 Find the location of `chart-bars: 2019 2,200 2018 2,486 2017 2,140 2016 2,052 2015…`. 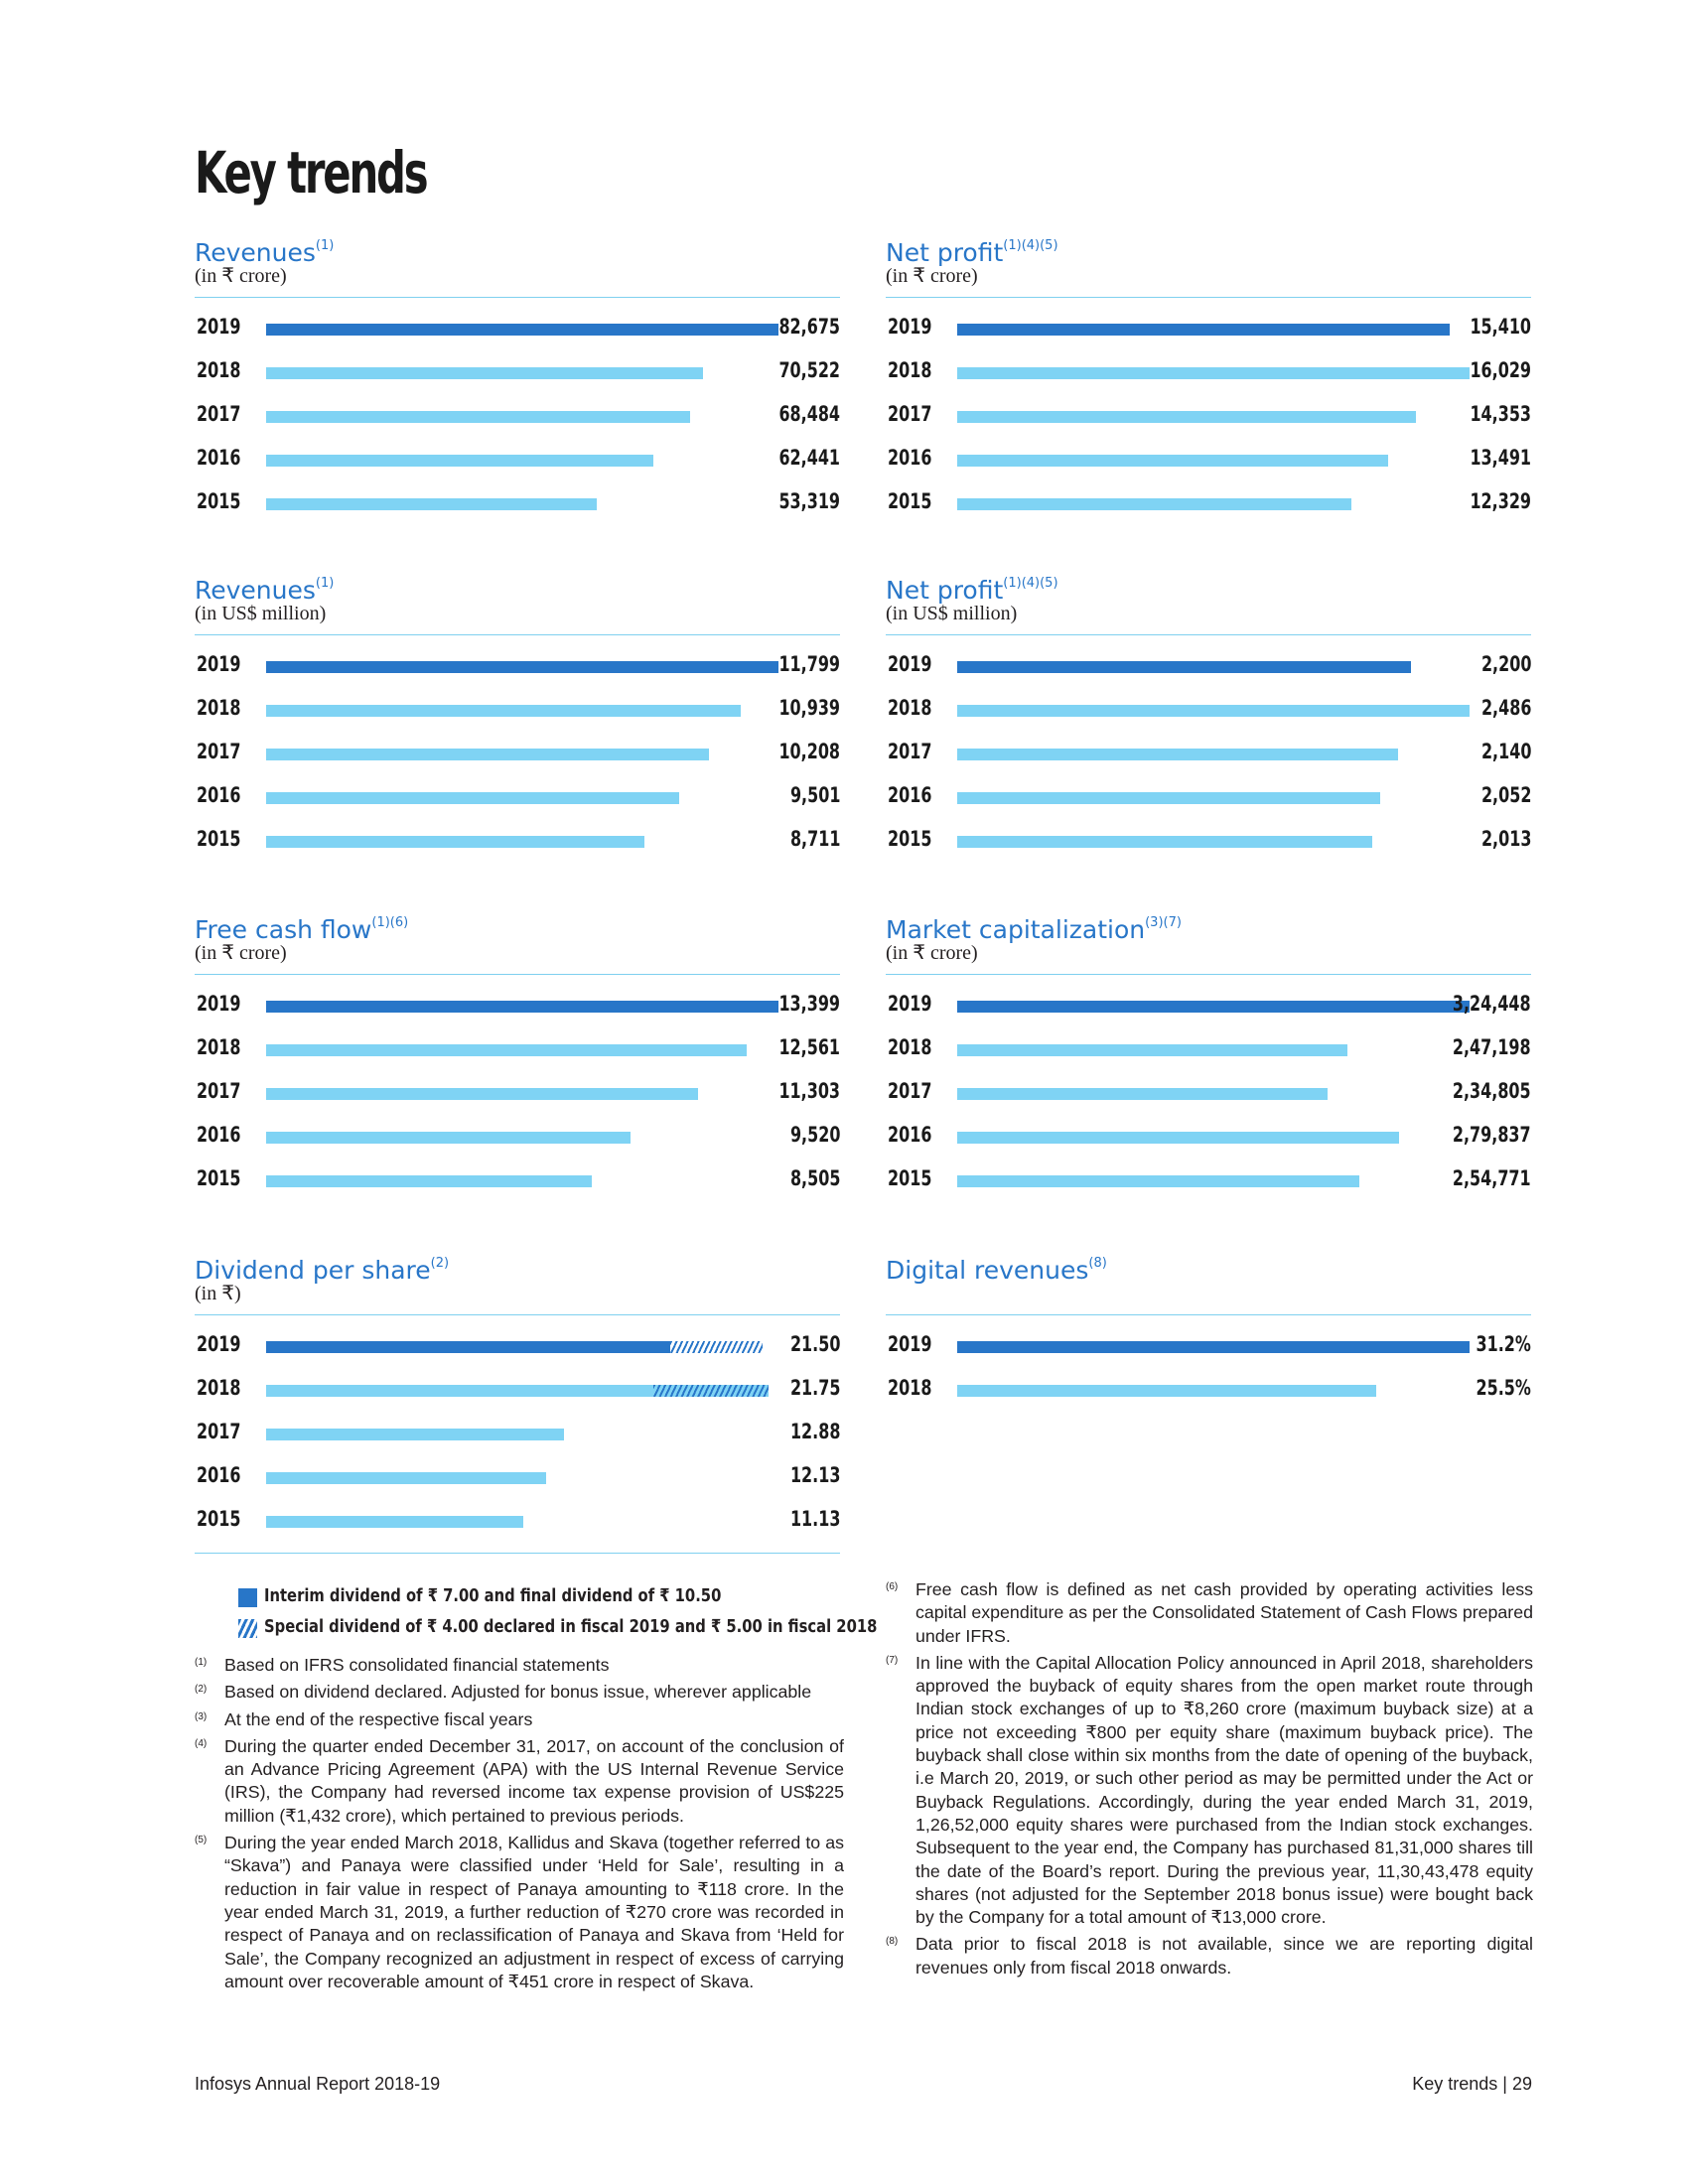

chart-bars: 2019 2,200 2018 2,486 2017 2,140 2016 2,052 2015… is located at coordinates (1208, 757).